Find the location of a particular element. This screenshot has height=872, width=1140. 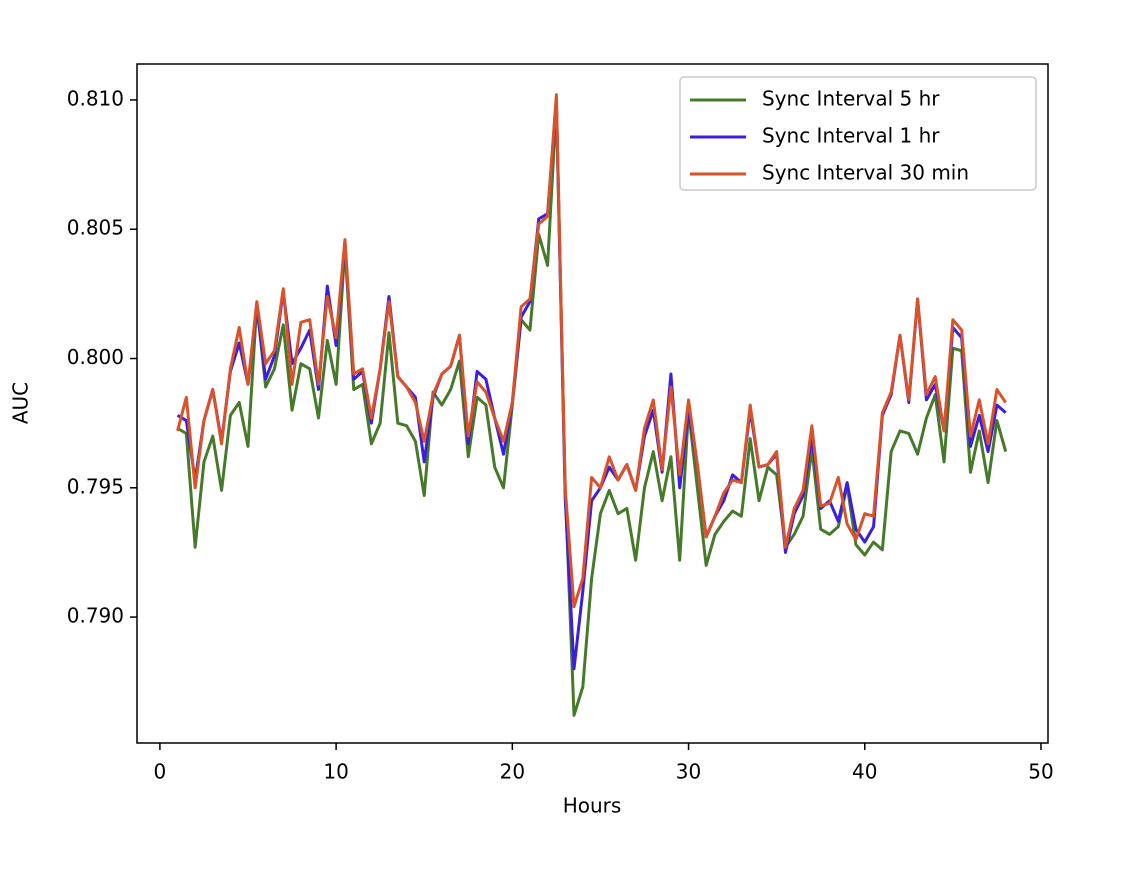

x-tick-label: 50 is located at coordinates (1040, 772).